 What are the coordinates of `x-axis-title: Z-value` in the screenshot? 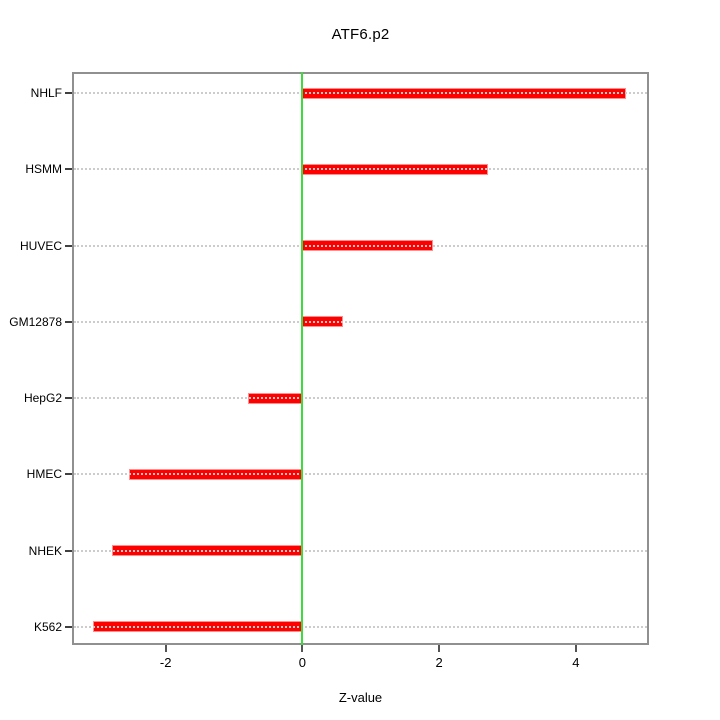 It's located at (360, 697).